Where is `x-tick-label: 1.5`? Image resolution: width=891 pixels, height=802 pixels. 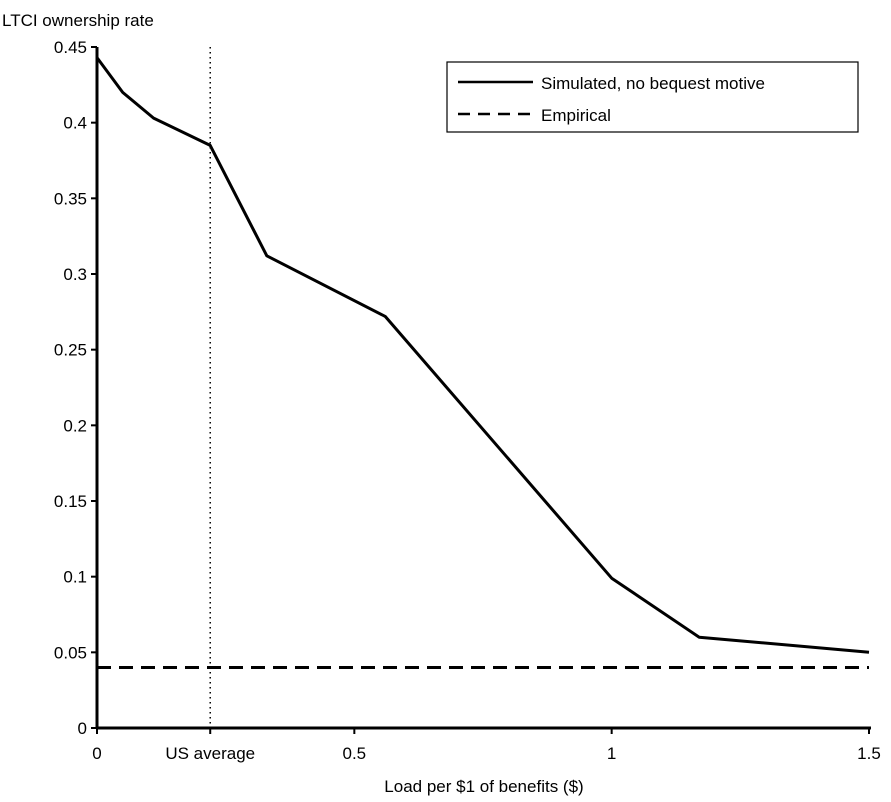
x-tick-label: 1.5 is located at coordinates (869, 753).